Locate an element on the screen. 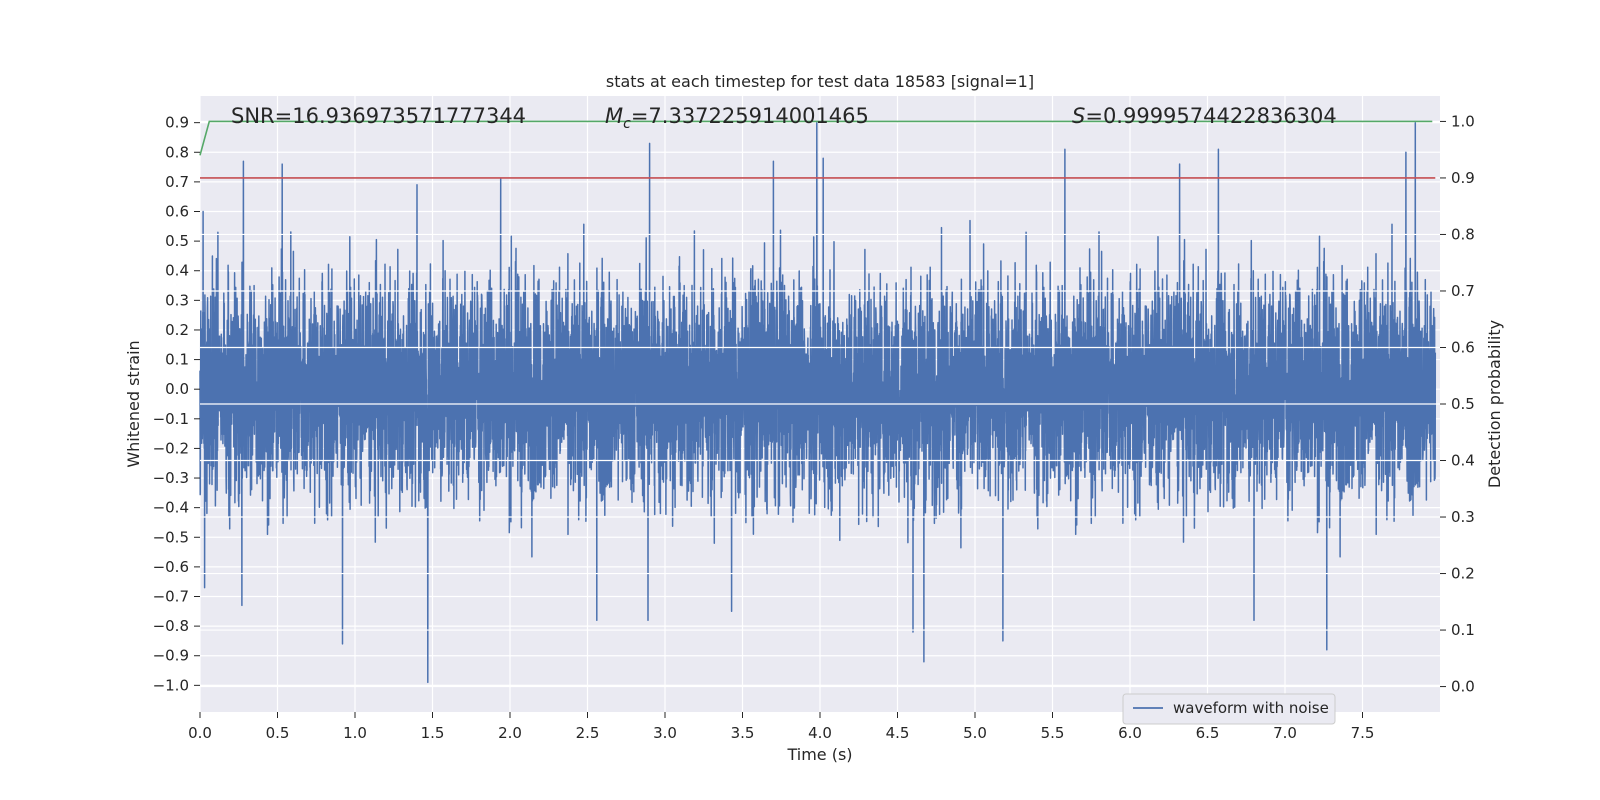 The image size is (1600, 800). y-tick-label: −0.5 is located at coordinates (171, 537).